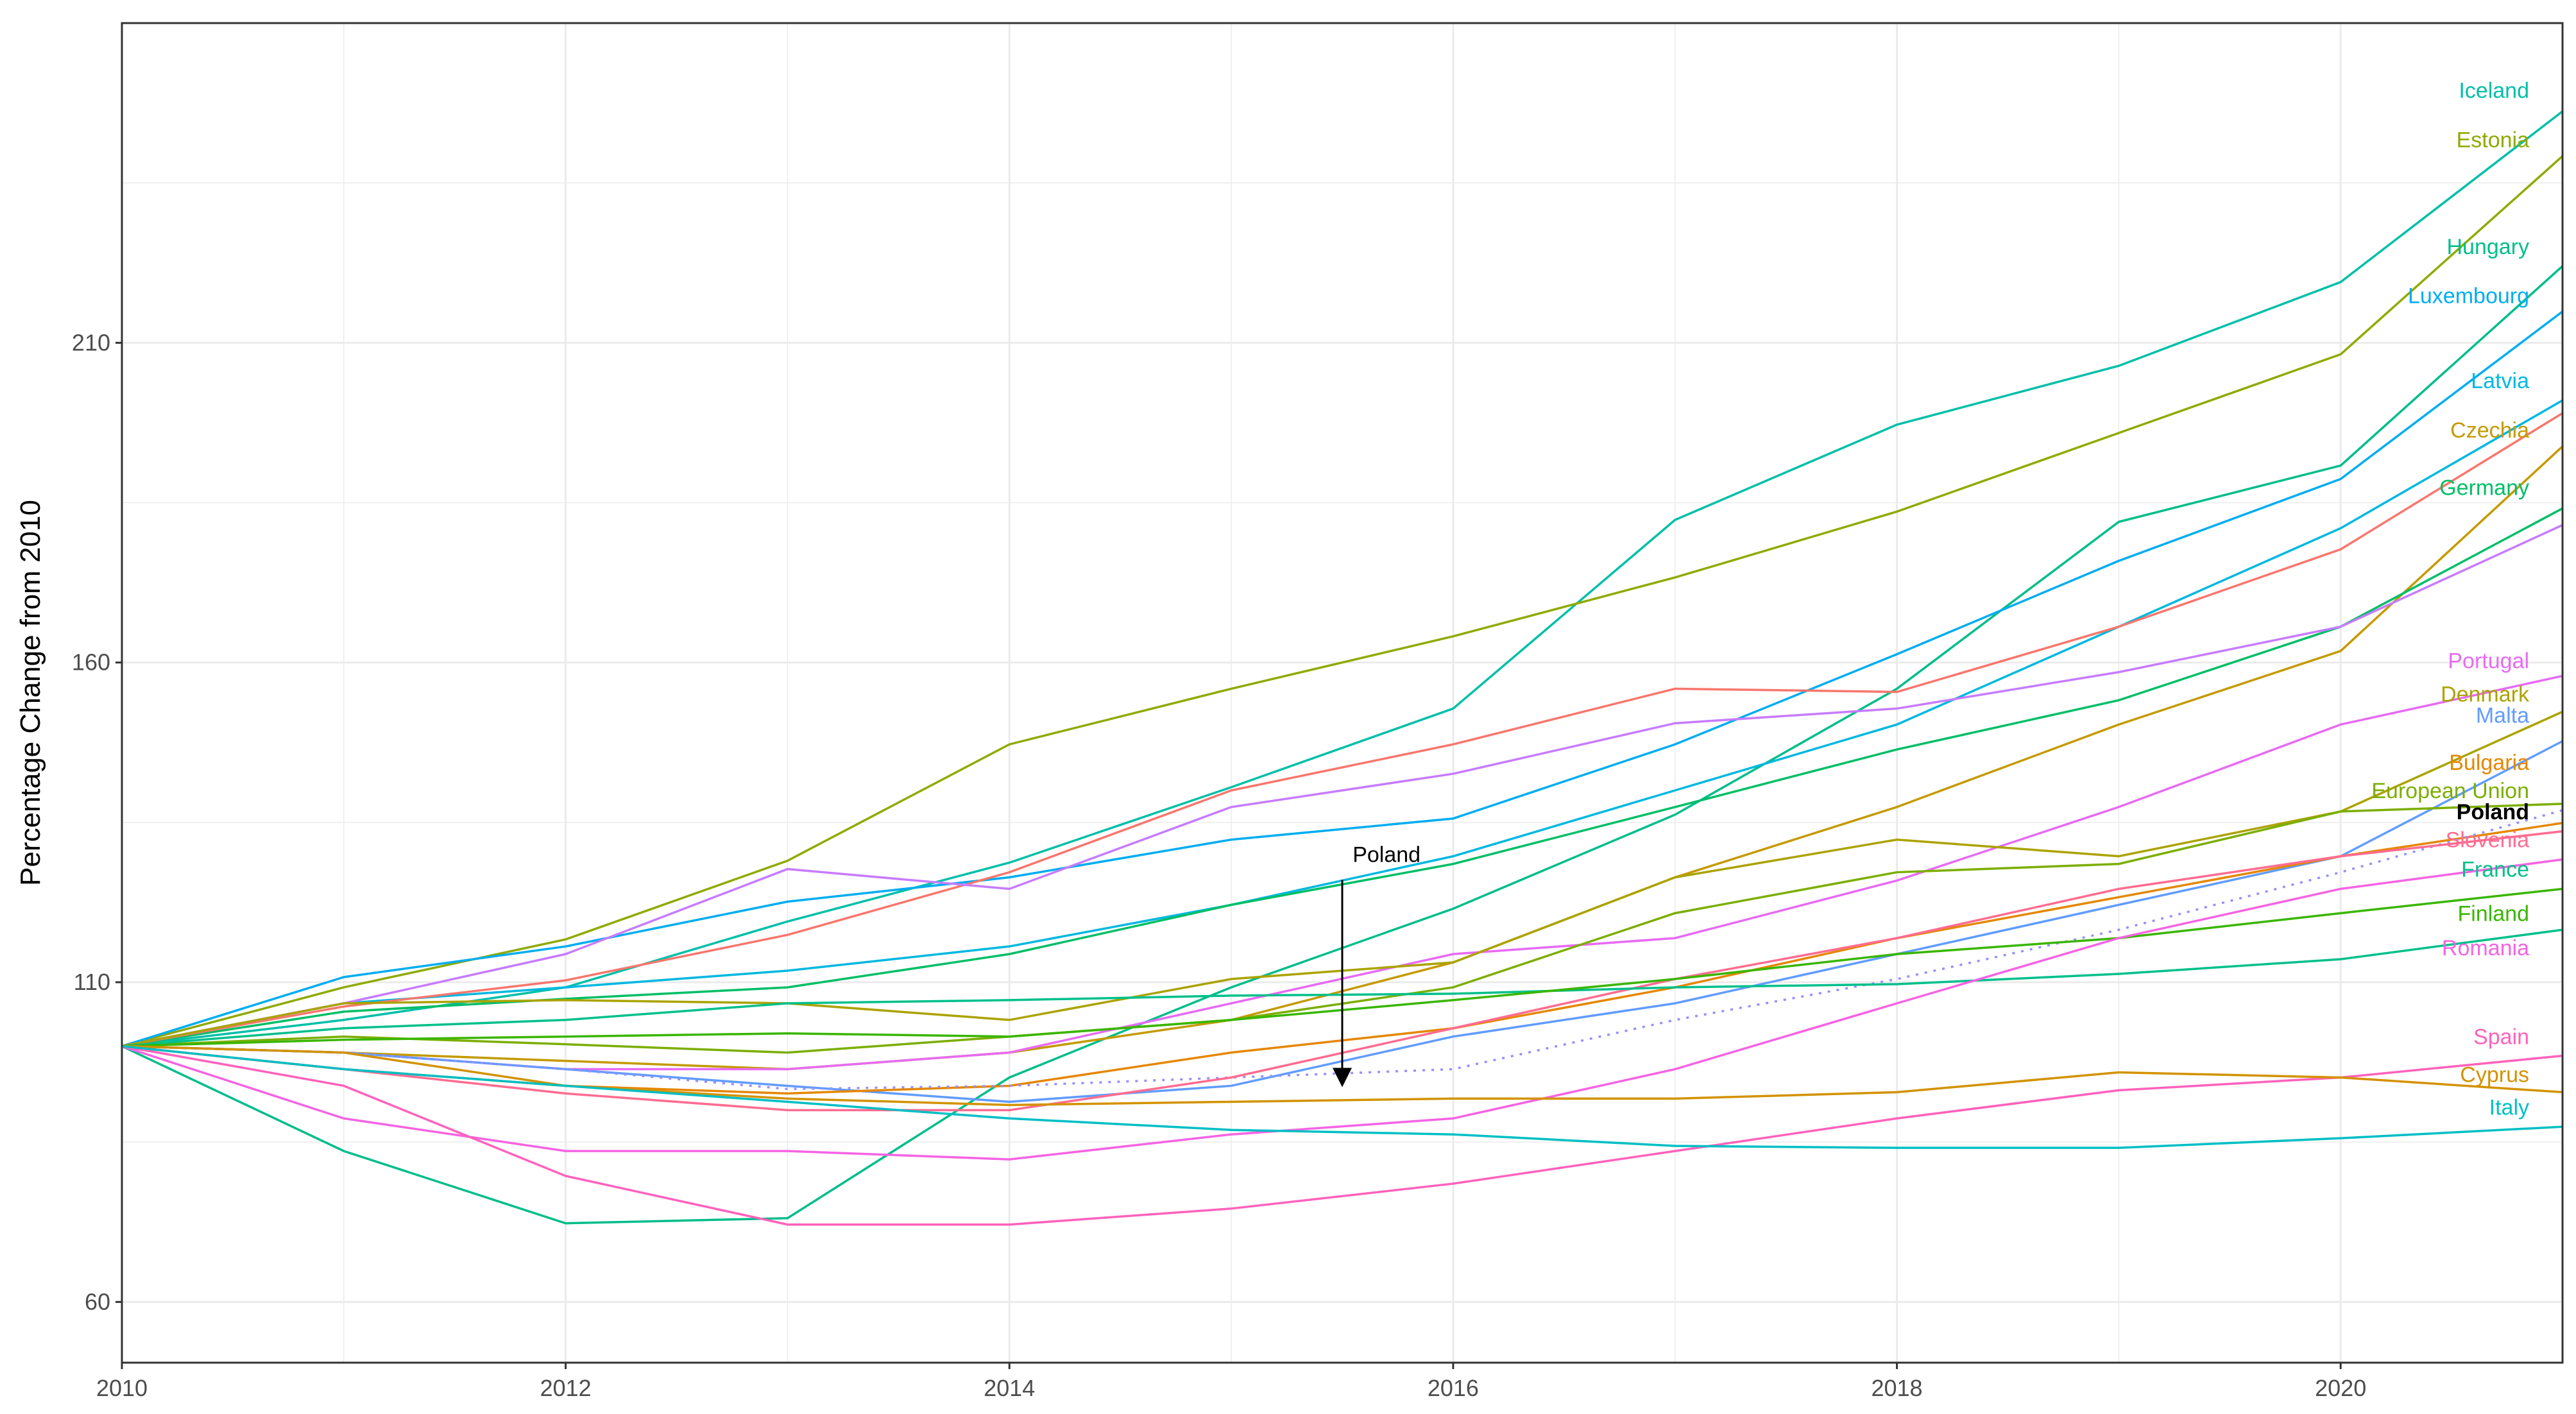  I want to click on x-tick-label: 2018, so click(1897, 1388).